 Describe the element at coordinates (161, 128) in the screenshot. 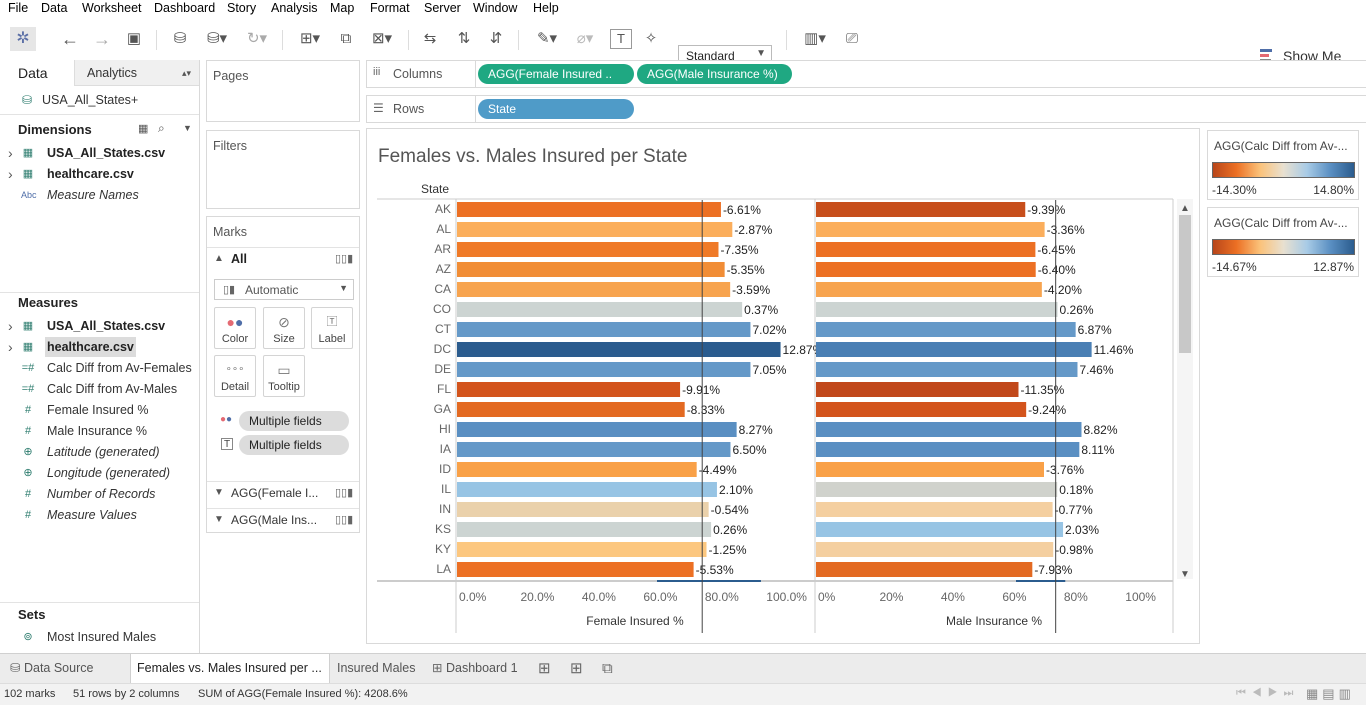

I see `search-icon: ⌕` at that location.